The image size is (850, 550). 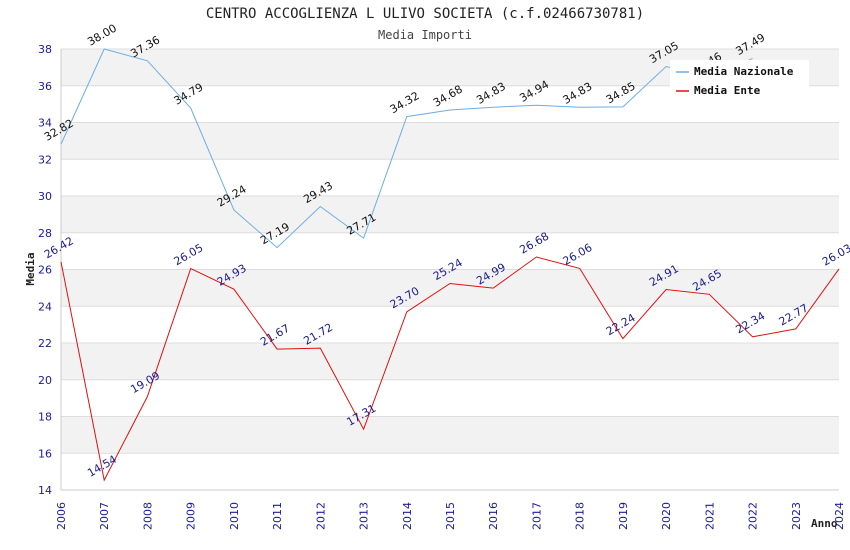 I want to click on x-tick-label: 2011, so click(x=277, y=516).